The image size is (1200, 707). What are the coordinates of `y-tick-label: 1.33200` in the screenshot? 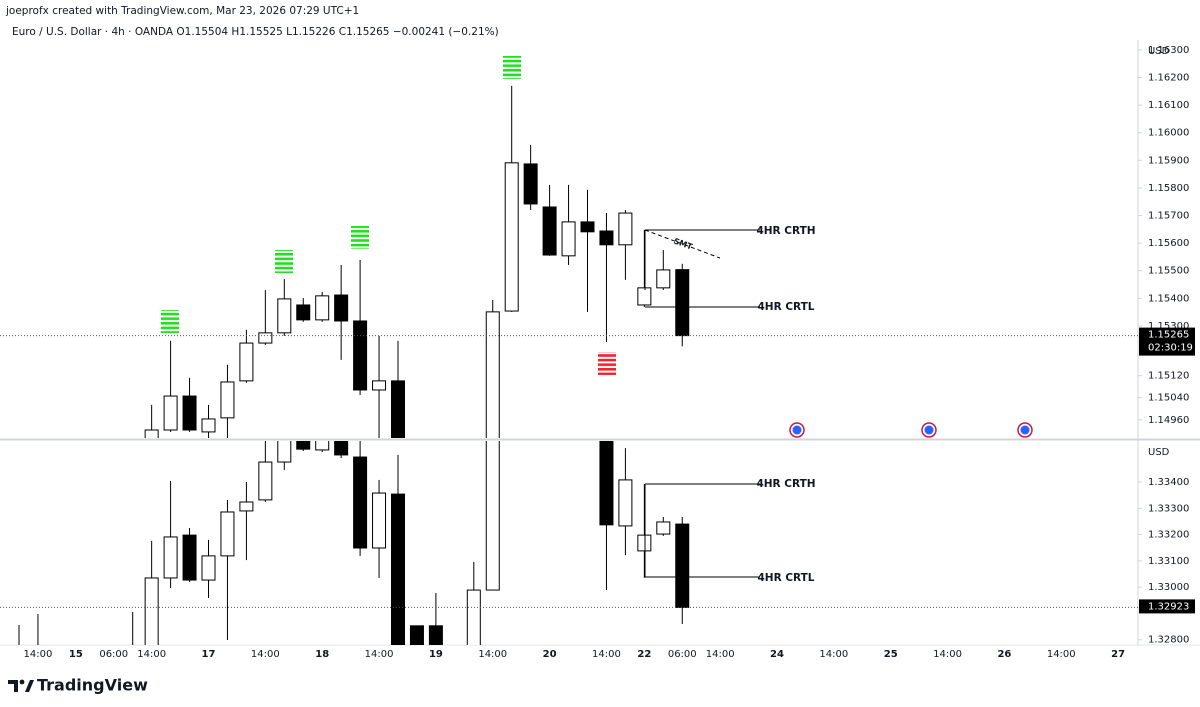 It's located at (1168, 535).